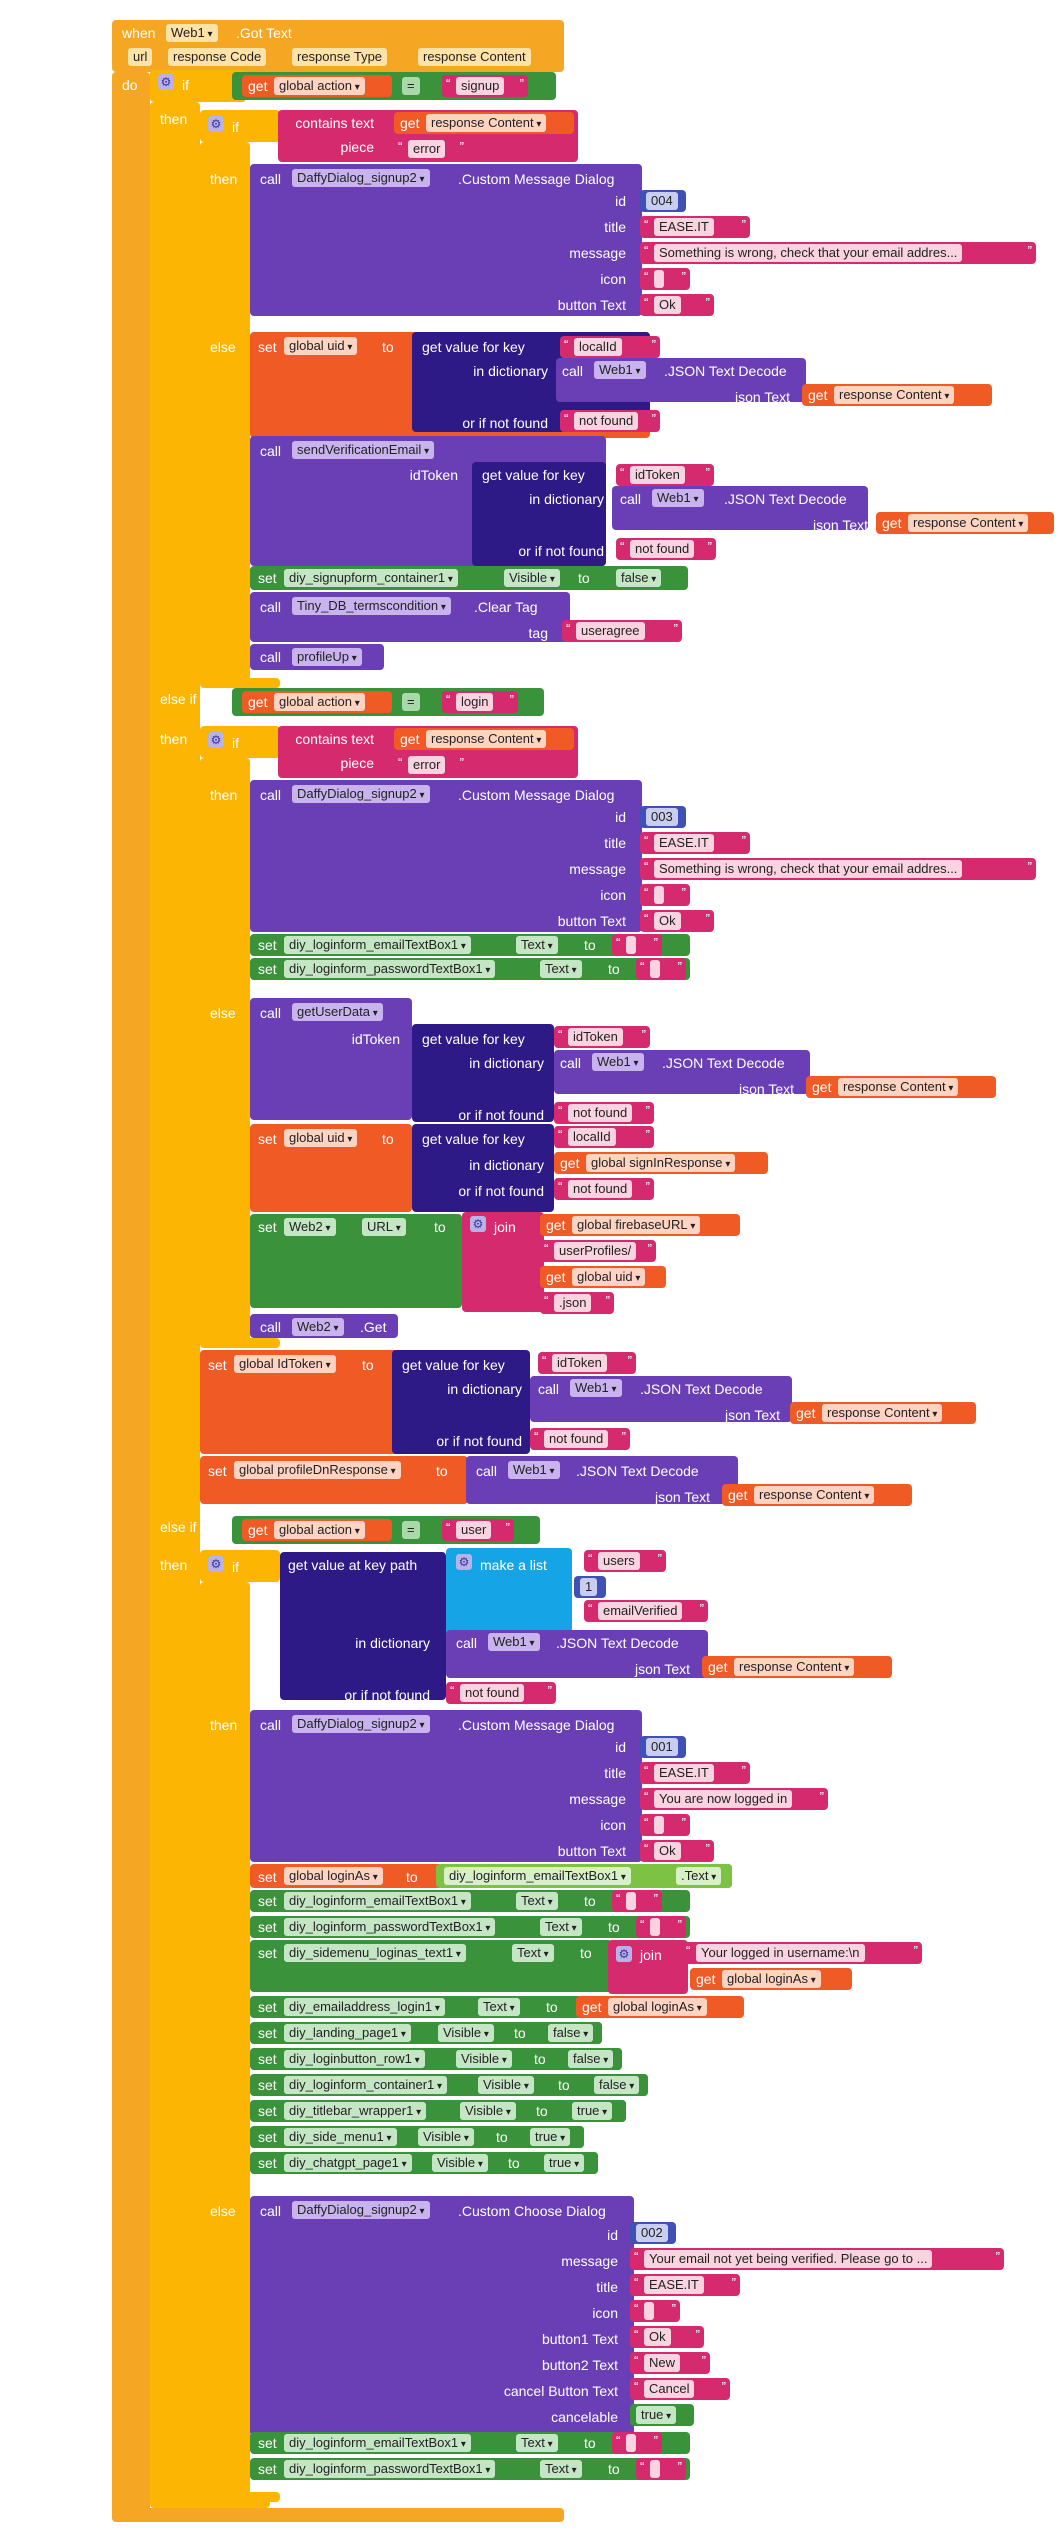 This screenshot has width=1062, height=2534. I want to click on param-response-content: response Content, so click(474, 57).